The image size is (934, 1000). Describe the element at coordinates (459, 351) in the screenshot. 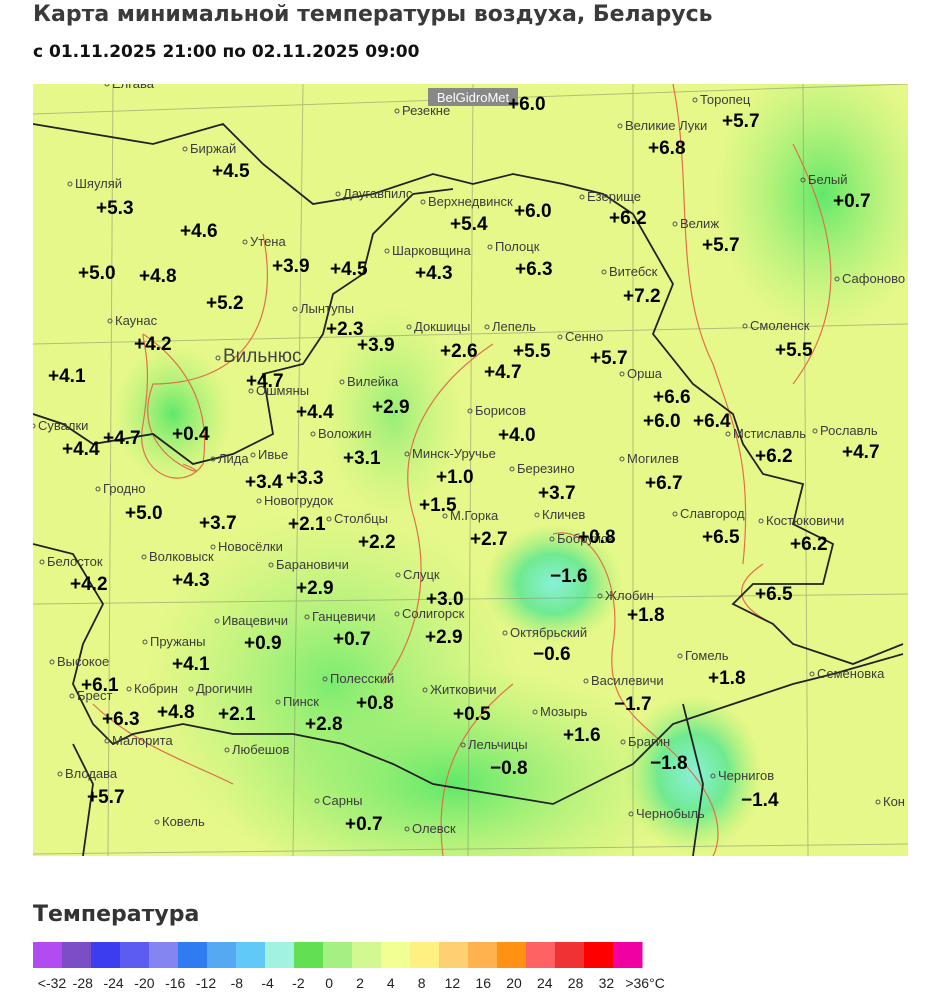

I see `temperature-label: +2.6` at that location.